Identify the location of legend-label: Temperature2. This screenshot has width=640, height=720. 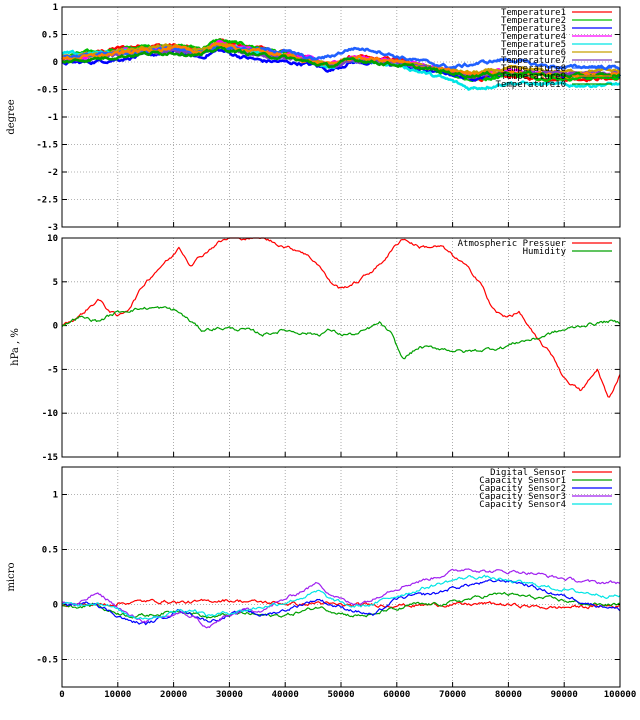
(533, 21).